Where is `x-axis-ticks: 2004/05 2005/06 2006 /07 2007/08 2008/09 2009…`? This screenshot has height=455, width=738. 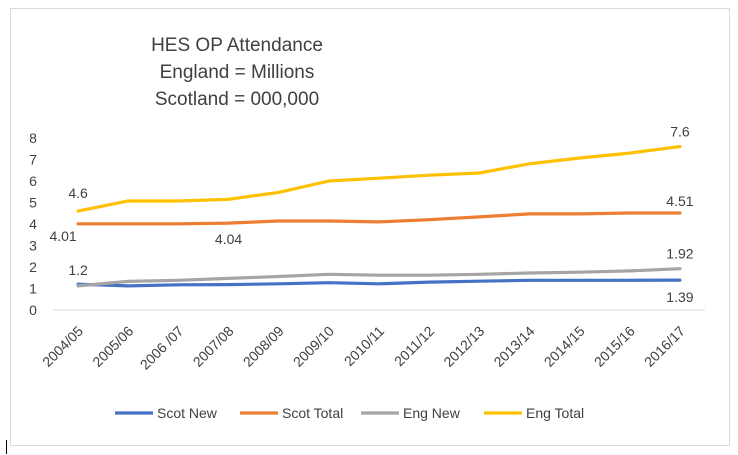 x-axis-ticks: 2004/05 2005/06 2006 /07 2007/08 2008/09 2009… is located at coordinates (363, 348).